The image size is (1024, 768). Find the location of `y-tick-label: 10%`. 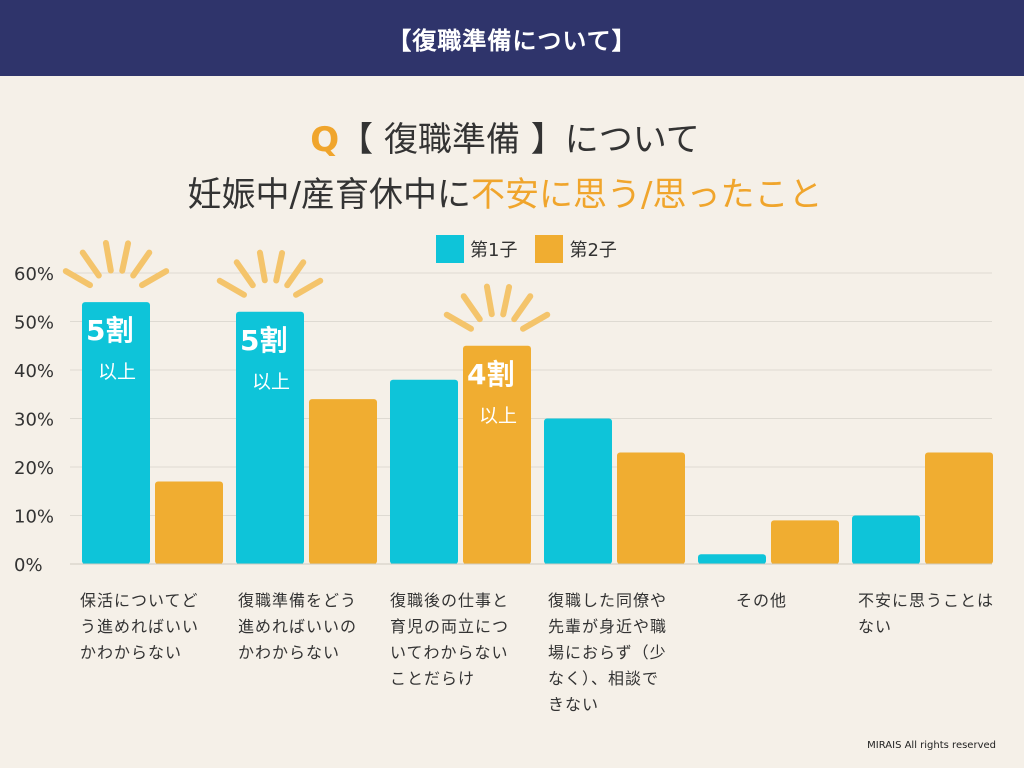

y-tick-label: 10% is located at coordinates (34, 517).